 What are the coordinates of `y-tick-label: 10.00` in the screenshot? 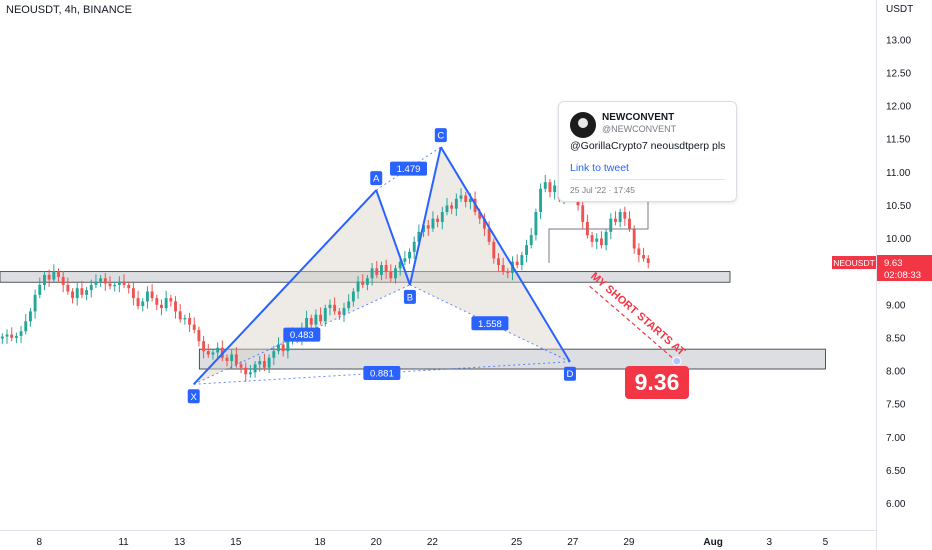 It's located at (898, 239).